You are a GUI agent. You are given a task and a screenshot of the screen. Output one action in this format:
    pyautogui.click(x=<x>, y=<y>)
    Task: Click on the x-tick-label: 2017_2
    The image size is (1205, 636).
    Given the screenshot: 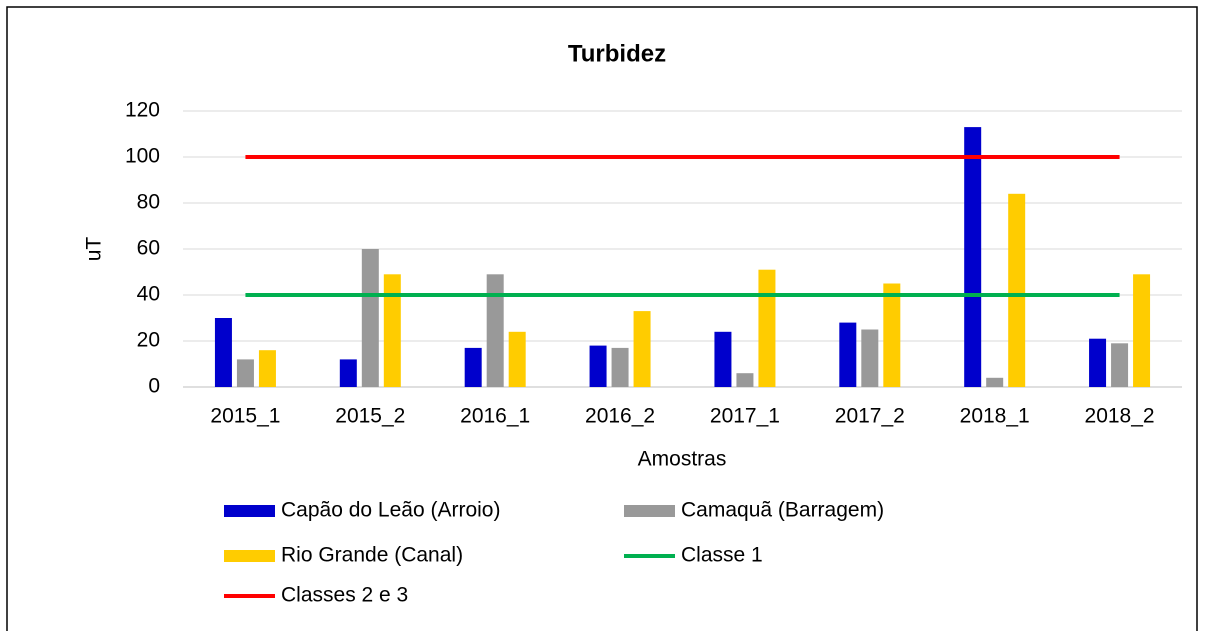 What is the action you would take?
    pyautogui.click(x=870, y=416)
    